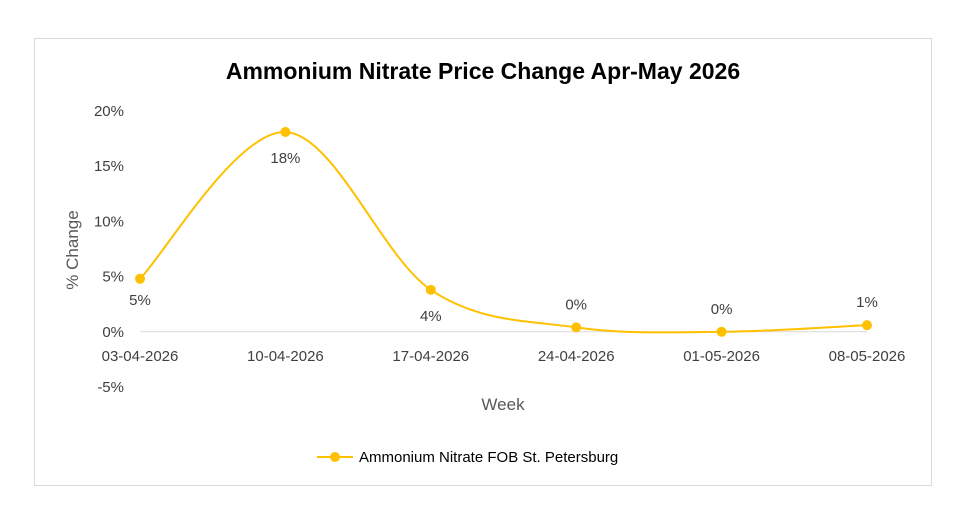  I want to click on data-label: 18%, so click(285, 158).